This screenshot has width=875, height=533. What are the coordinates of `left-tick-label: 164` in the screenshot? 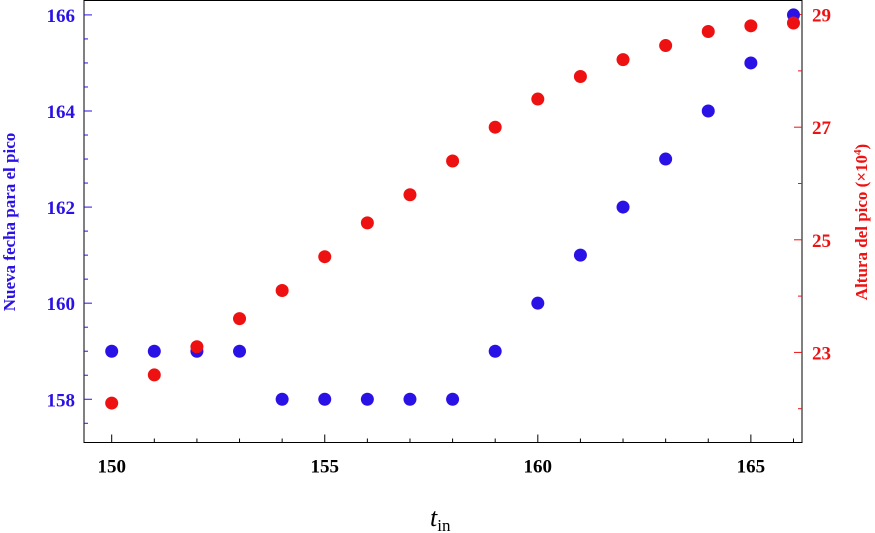 It's located at (61, 112).